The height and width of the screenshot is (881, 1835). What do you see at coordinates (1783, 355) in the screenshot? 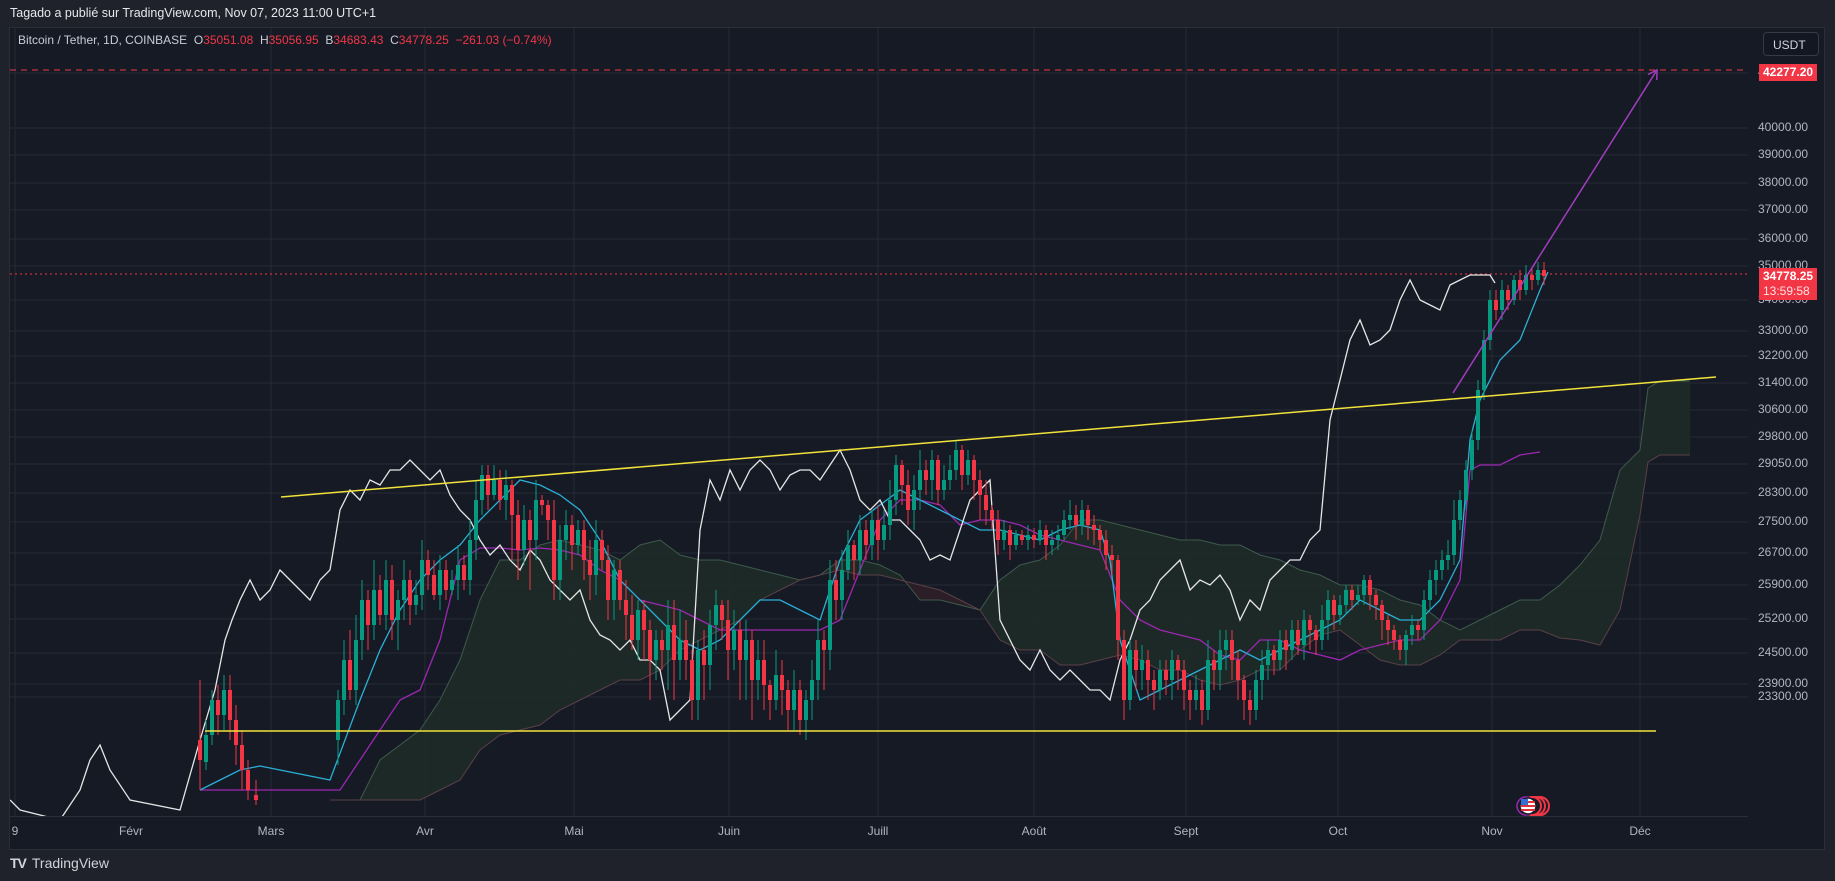
I see `price-axis-label: 32200.00` at bounding box center [1783, 355].